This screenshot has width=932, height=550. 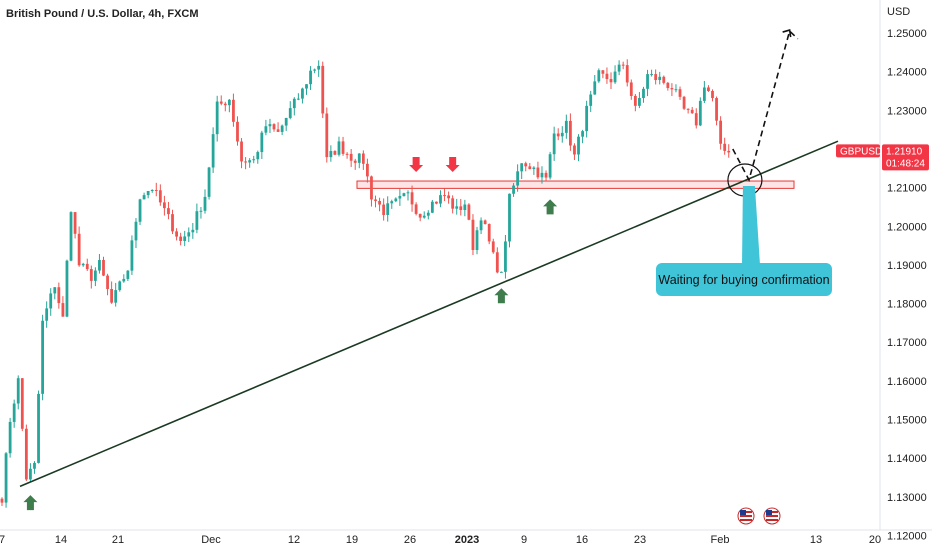 I want to click on price-tag-price: 1.21910, so click(x=904, y=151).